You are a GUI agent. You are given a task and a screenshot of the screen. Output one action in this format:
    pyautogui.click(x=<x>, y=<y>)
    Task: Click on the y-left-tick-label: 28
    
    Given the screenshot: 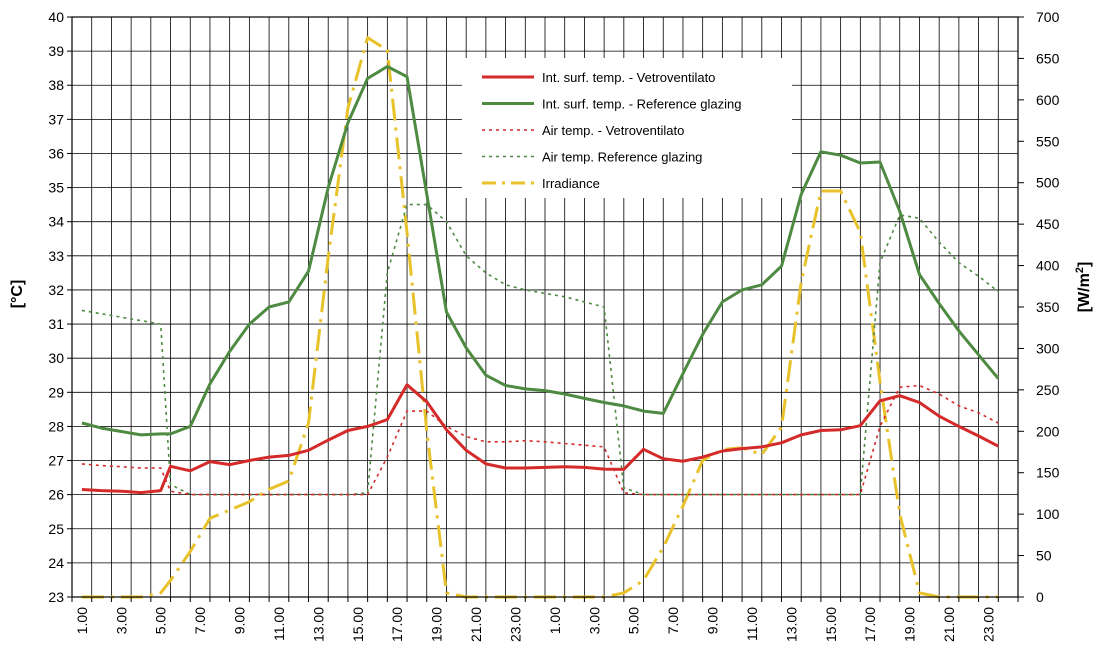 What is the action you would take?
    pyautogui.click(x=56, y=426)
    